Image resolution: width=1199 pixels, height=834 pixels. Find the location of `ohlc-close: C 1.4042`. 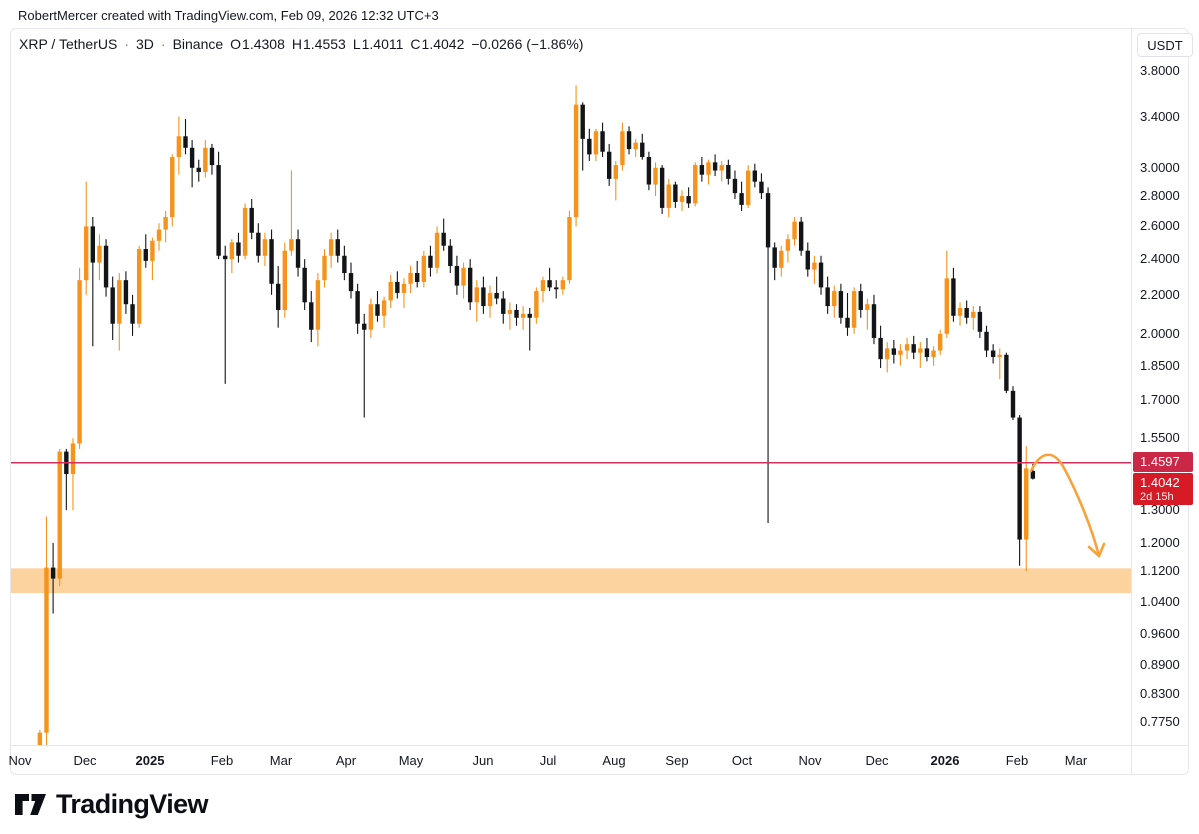

ohlc-close: C 1.4042 is located at coordinates (437, 44).